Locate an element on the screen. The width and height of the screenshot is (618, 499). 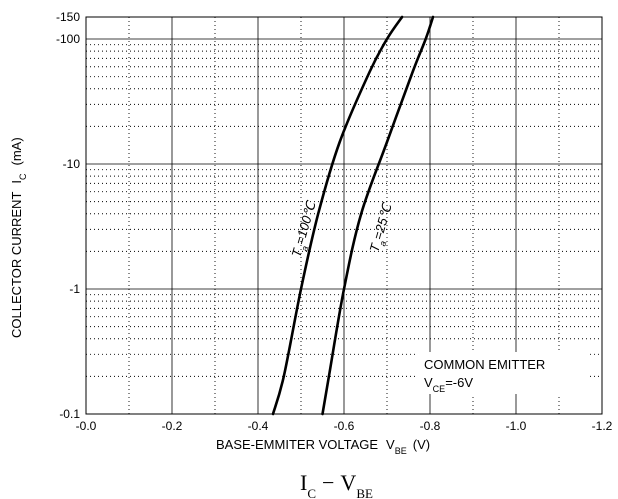
x-tick-label: -1.2 is located at coordinates (602, 426).